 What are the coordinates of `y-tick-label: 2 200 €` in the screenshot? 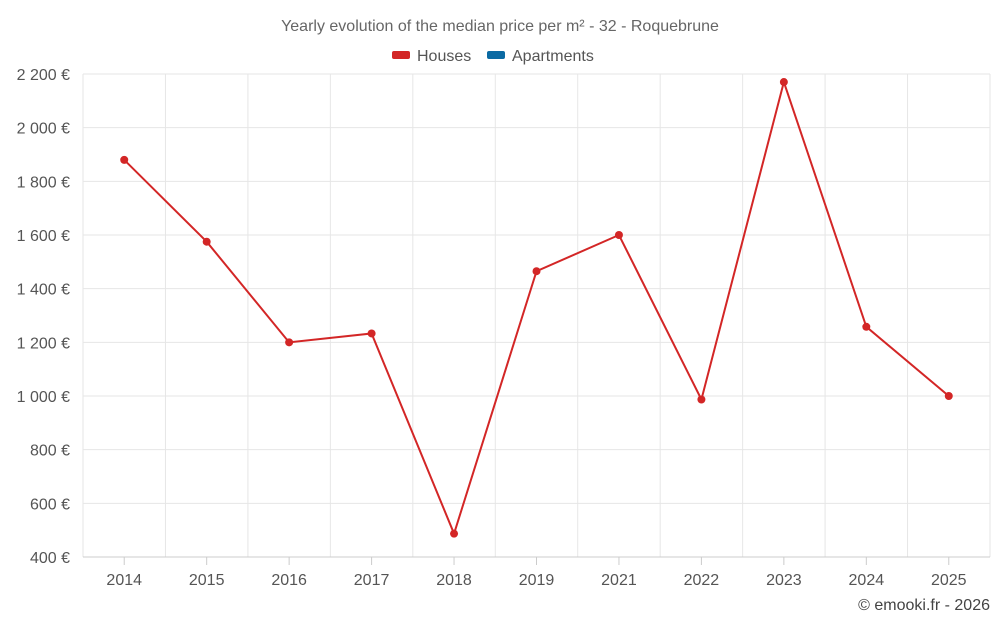 It's located at (43, 75).